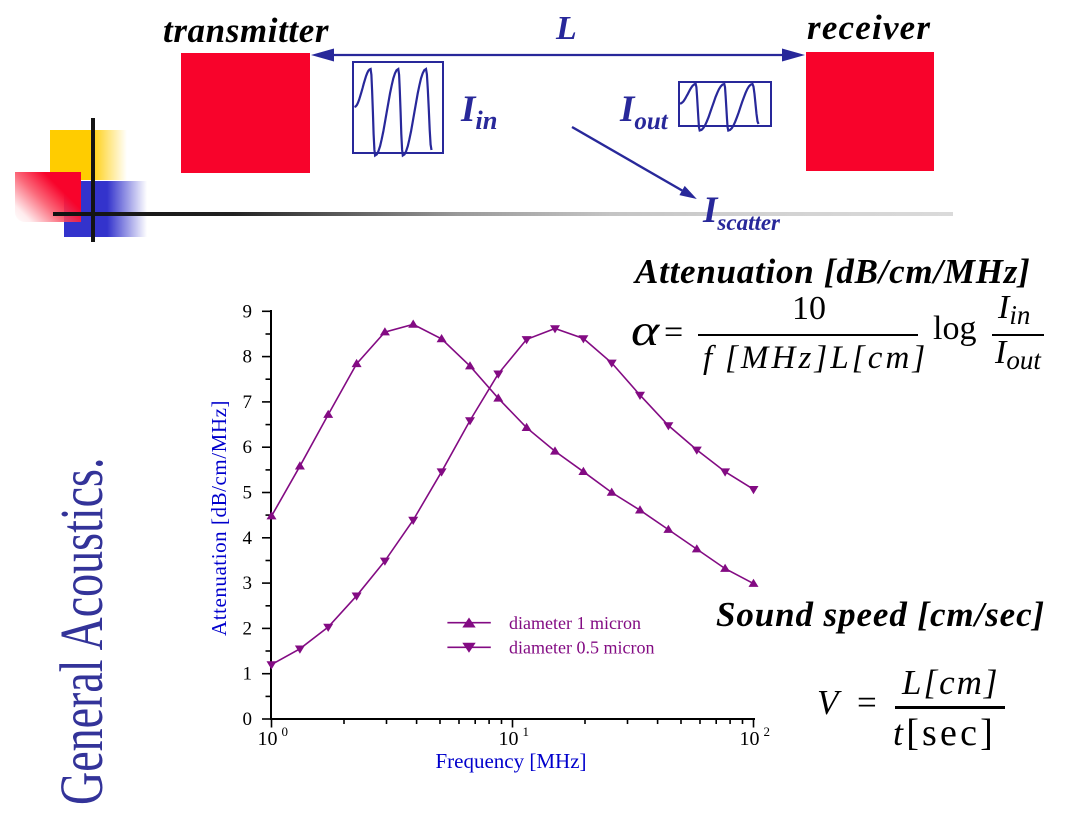 The image size is (1088, 816). What do you see at coordinates (510, 761) in the screenshot?
I see `svg-text: Frequency [MHz]` at bounding box center [510, 761].